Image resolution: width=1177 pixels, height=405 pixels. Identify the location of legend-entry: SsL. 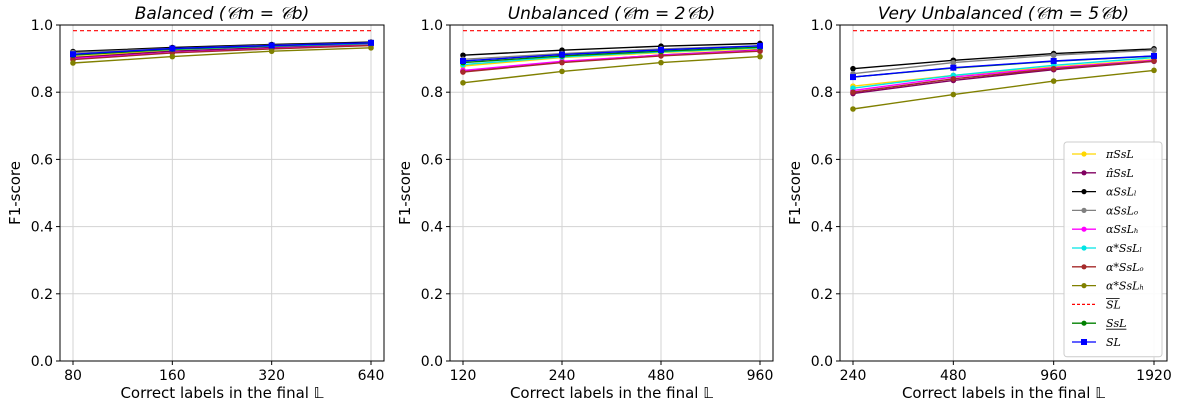
(1099, 323).